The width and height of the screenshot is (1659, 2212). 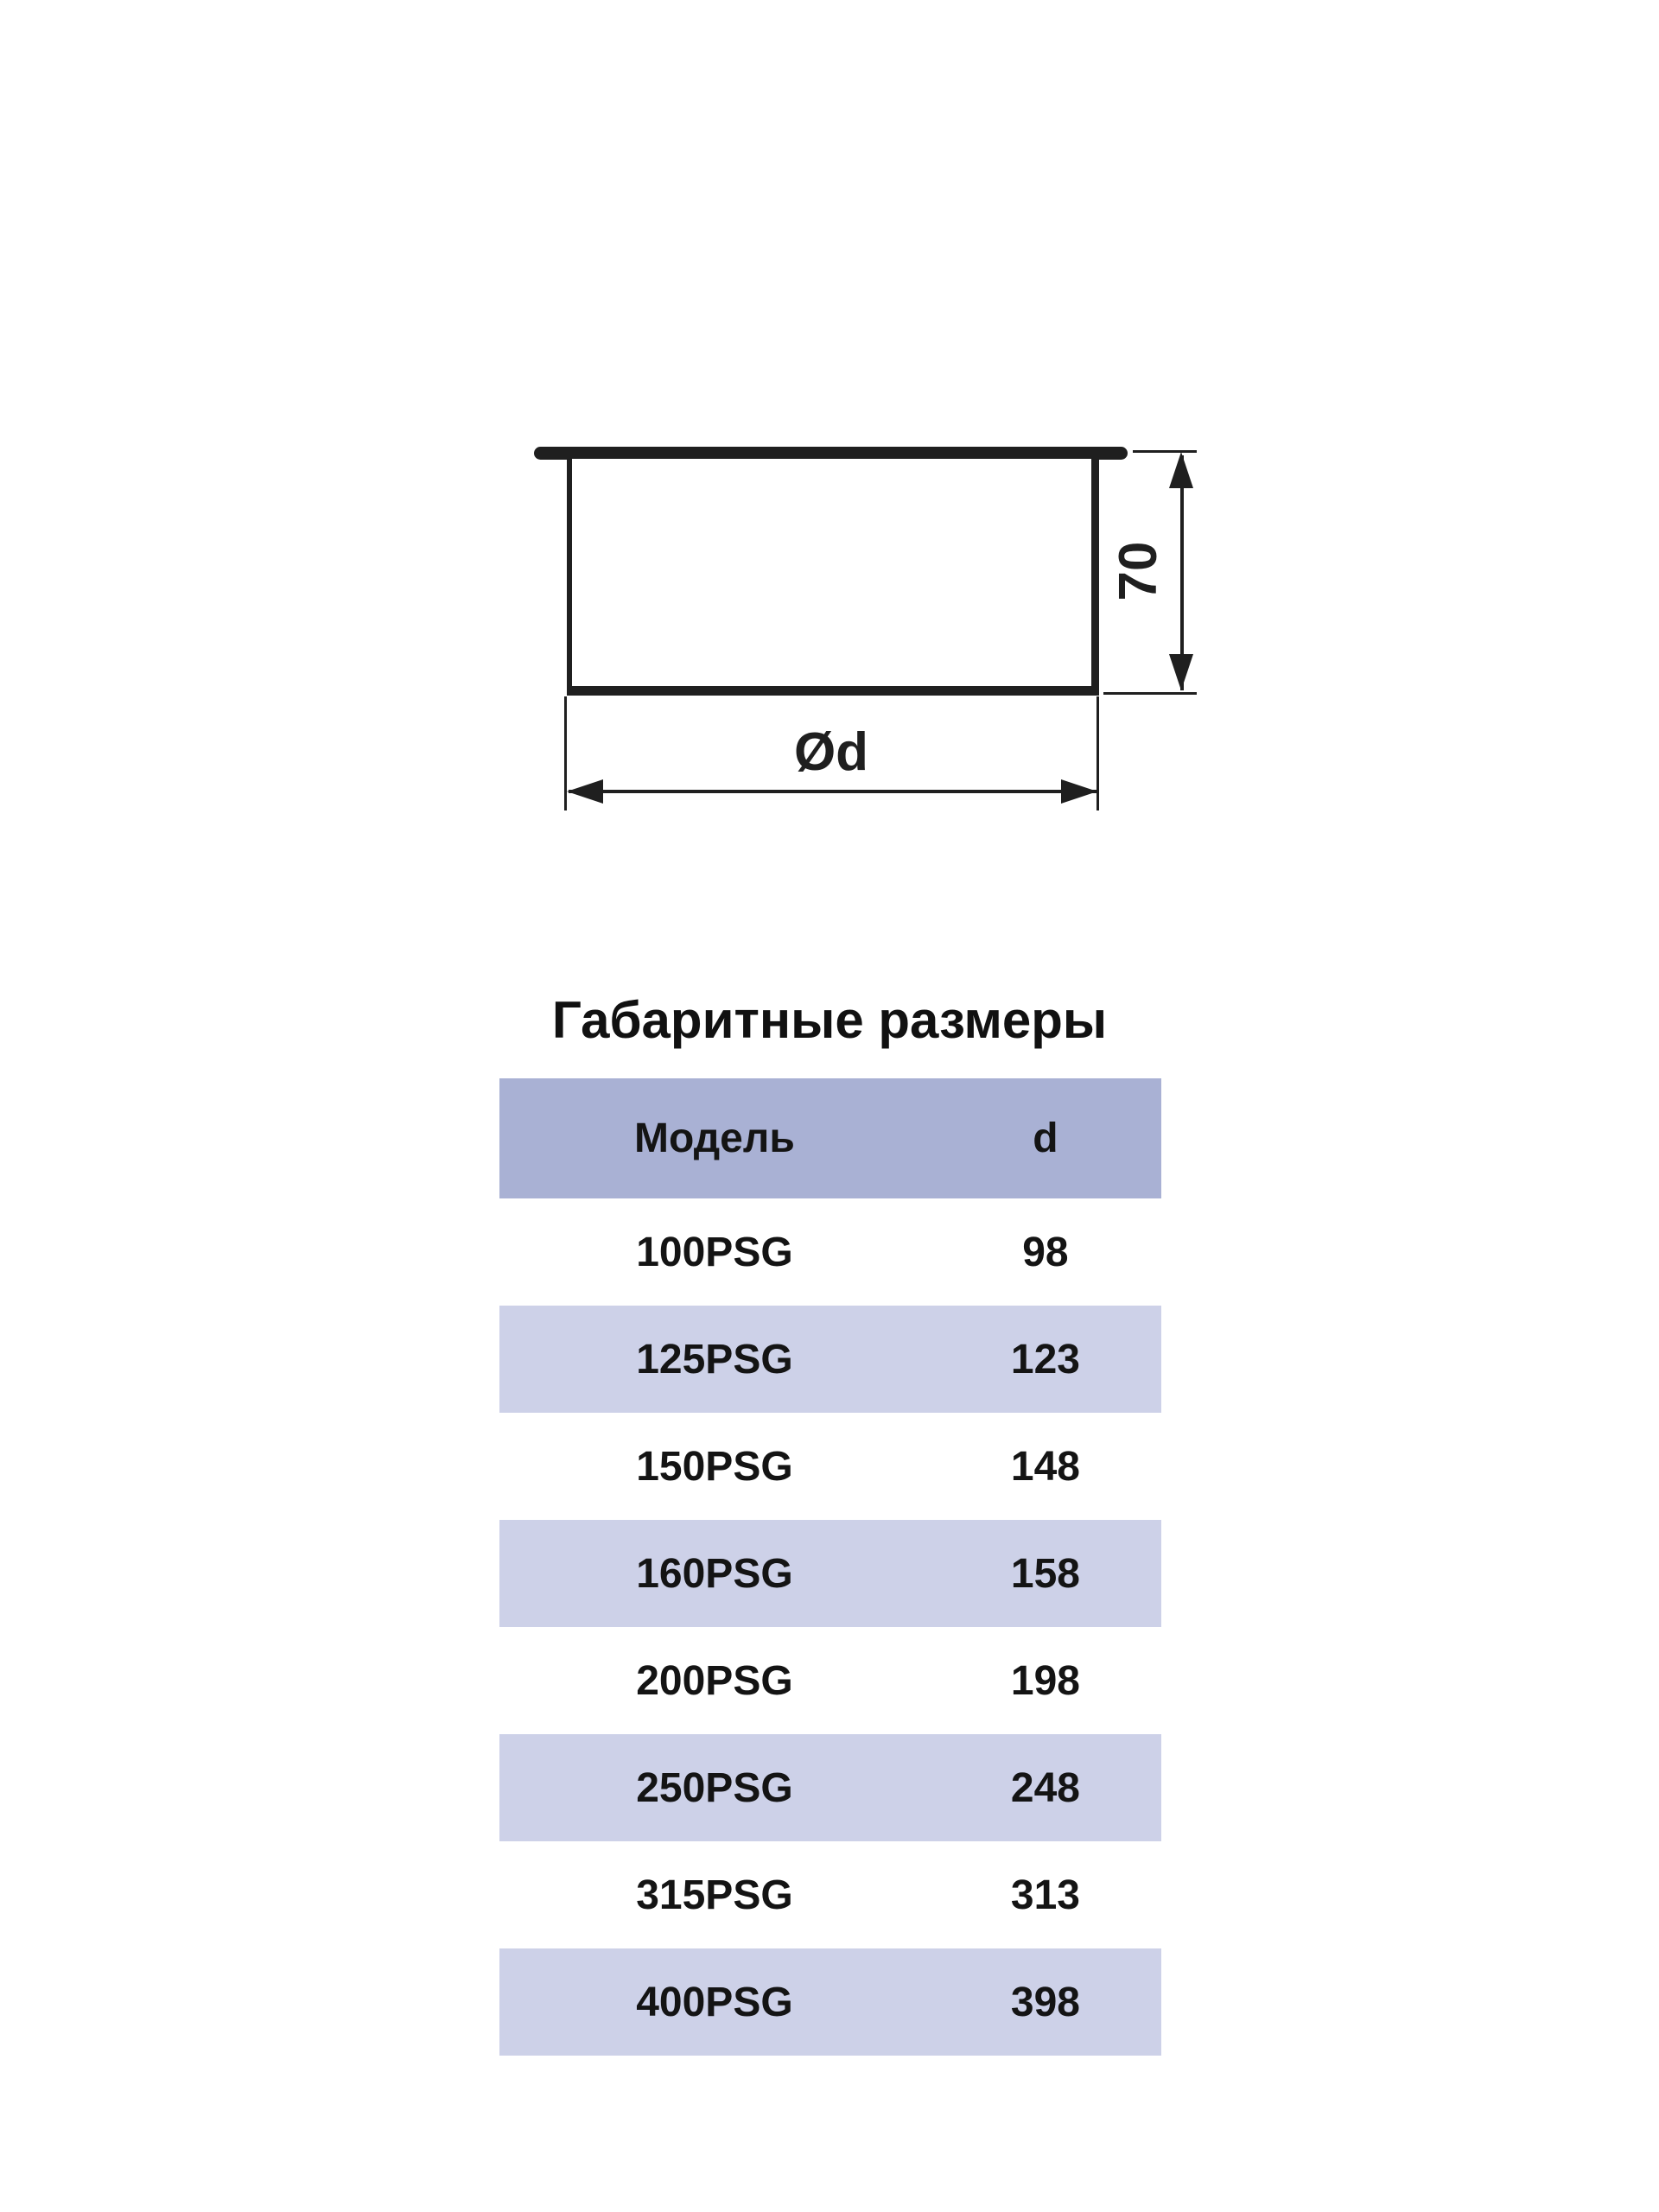 I want to click on diameter-dimension-label: Ød, so click(x=831, y=752).